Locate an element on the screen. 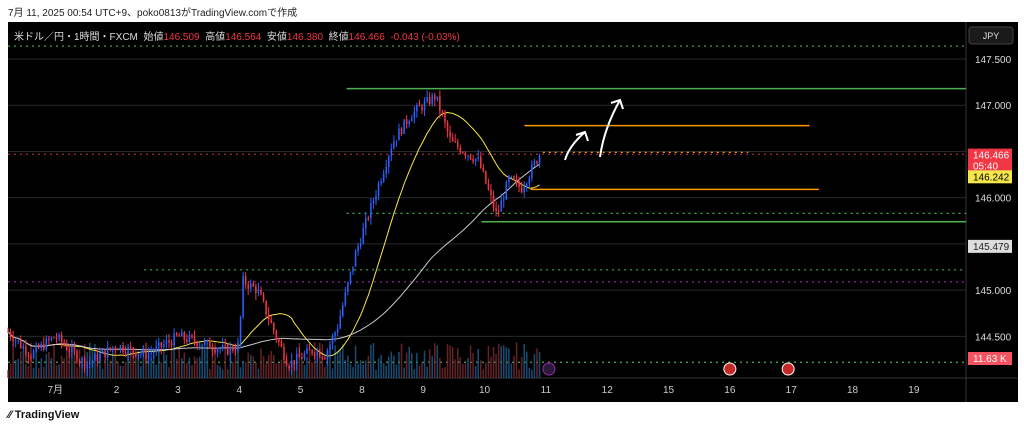 The height and width of the screenshot is (430, 1024). last-price-tag: 146.466 is located at coordinates (991, 156).